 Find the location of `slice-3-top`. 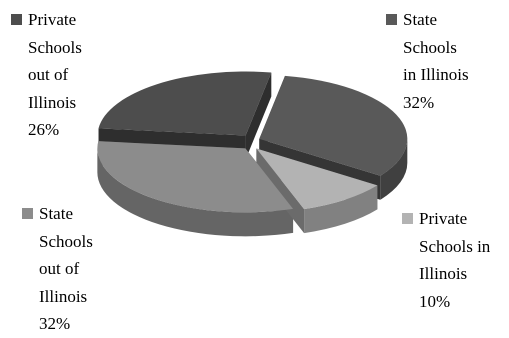

slice-3-top is located at coordinates (185, 103).